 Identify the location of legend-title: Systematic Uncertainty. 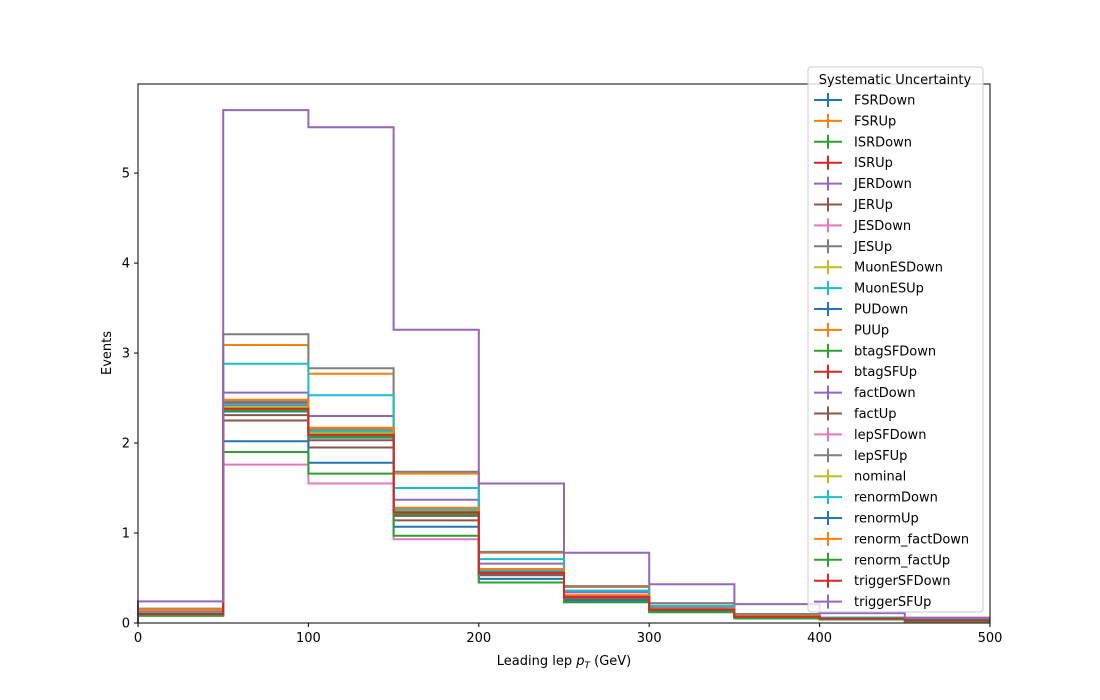
(895, 80).